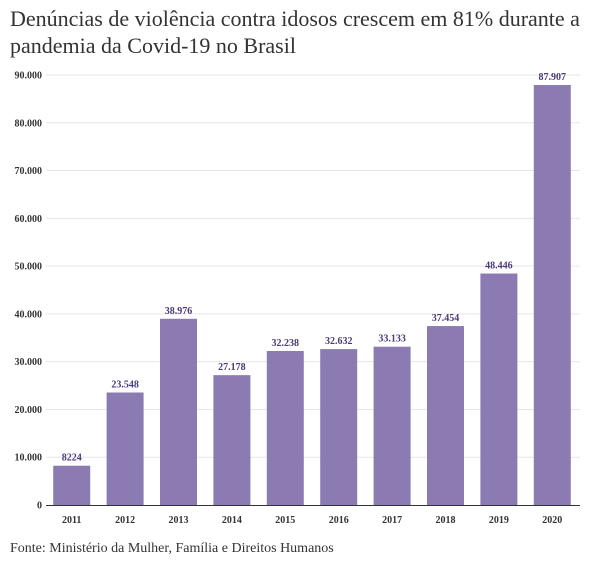 The width and height of the screenshot is (601, 566). Describe the element at coordinates (29, 171) in the screenshot. I see `y-tick-label: 70.000` at that location.